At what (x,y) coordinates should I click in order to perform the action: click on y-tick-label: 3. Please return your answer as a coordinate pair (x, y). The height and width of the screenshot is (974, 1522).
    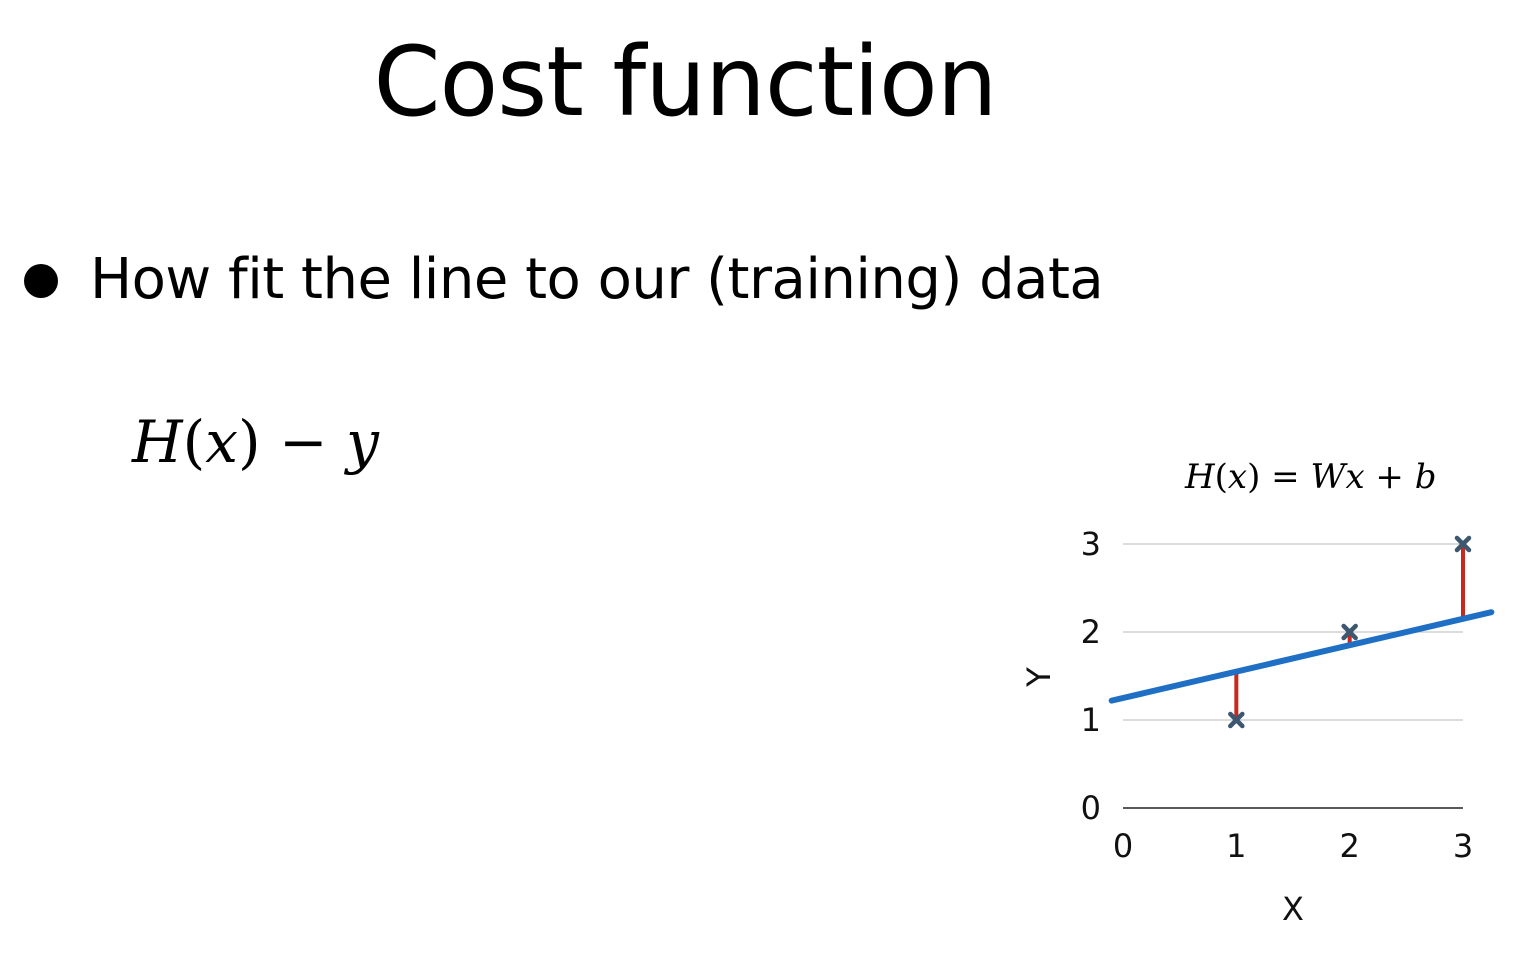
    Looking at the image, I should click on (1091, 544).